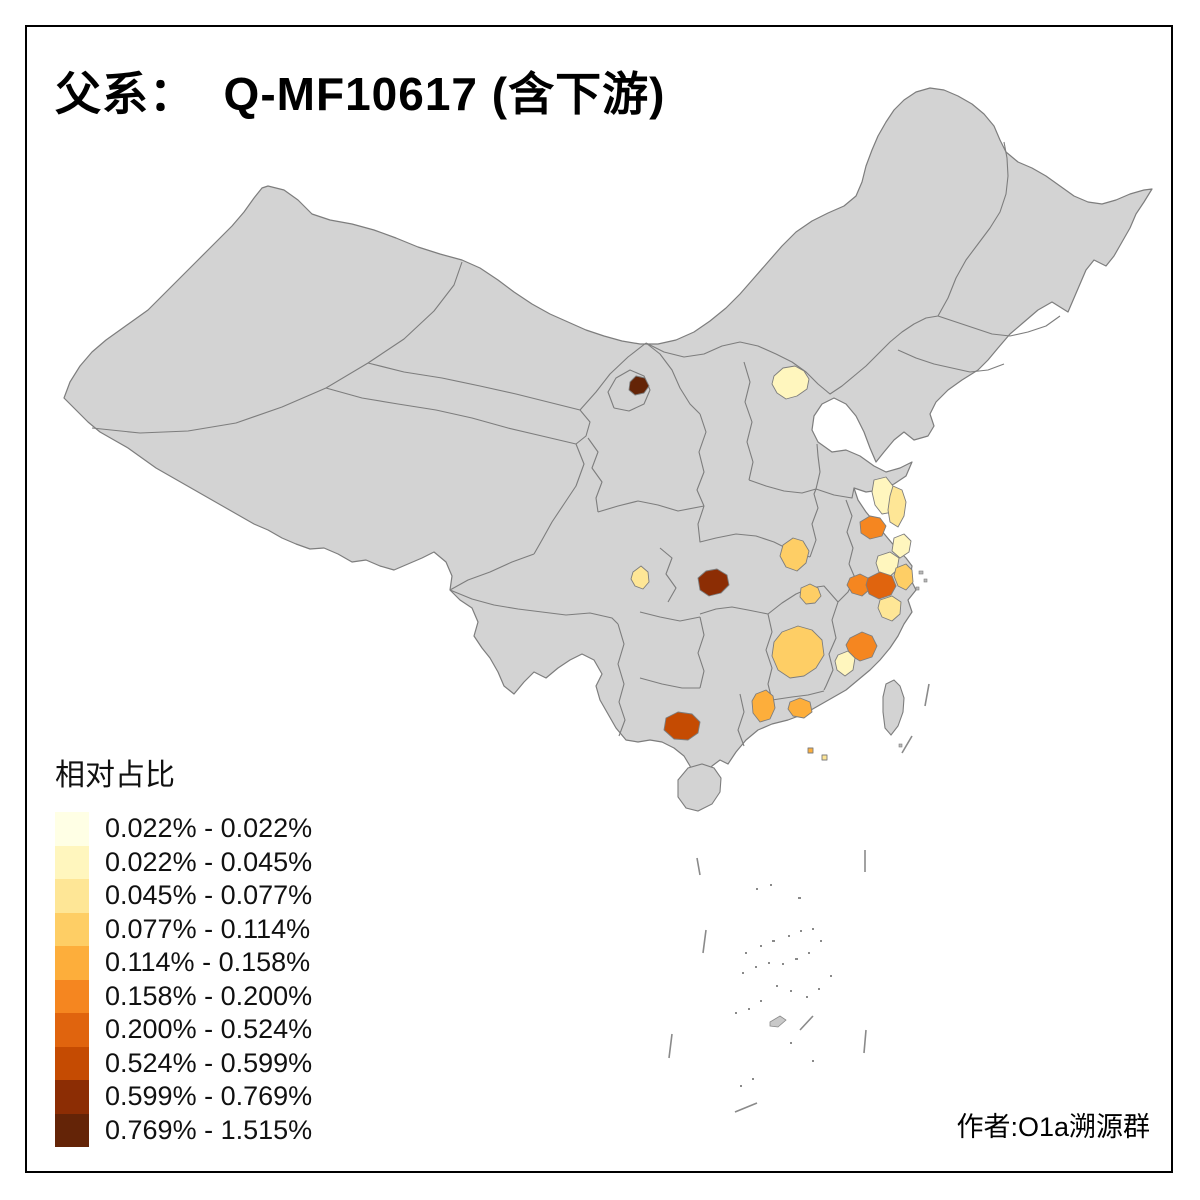 This screenshot has width=1200, height=1200. Describe the element at coordinates (887, 565) in the screenshot. I see `region-zhejiang-north` at that location.